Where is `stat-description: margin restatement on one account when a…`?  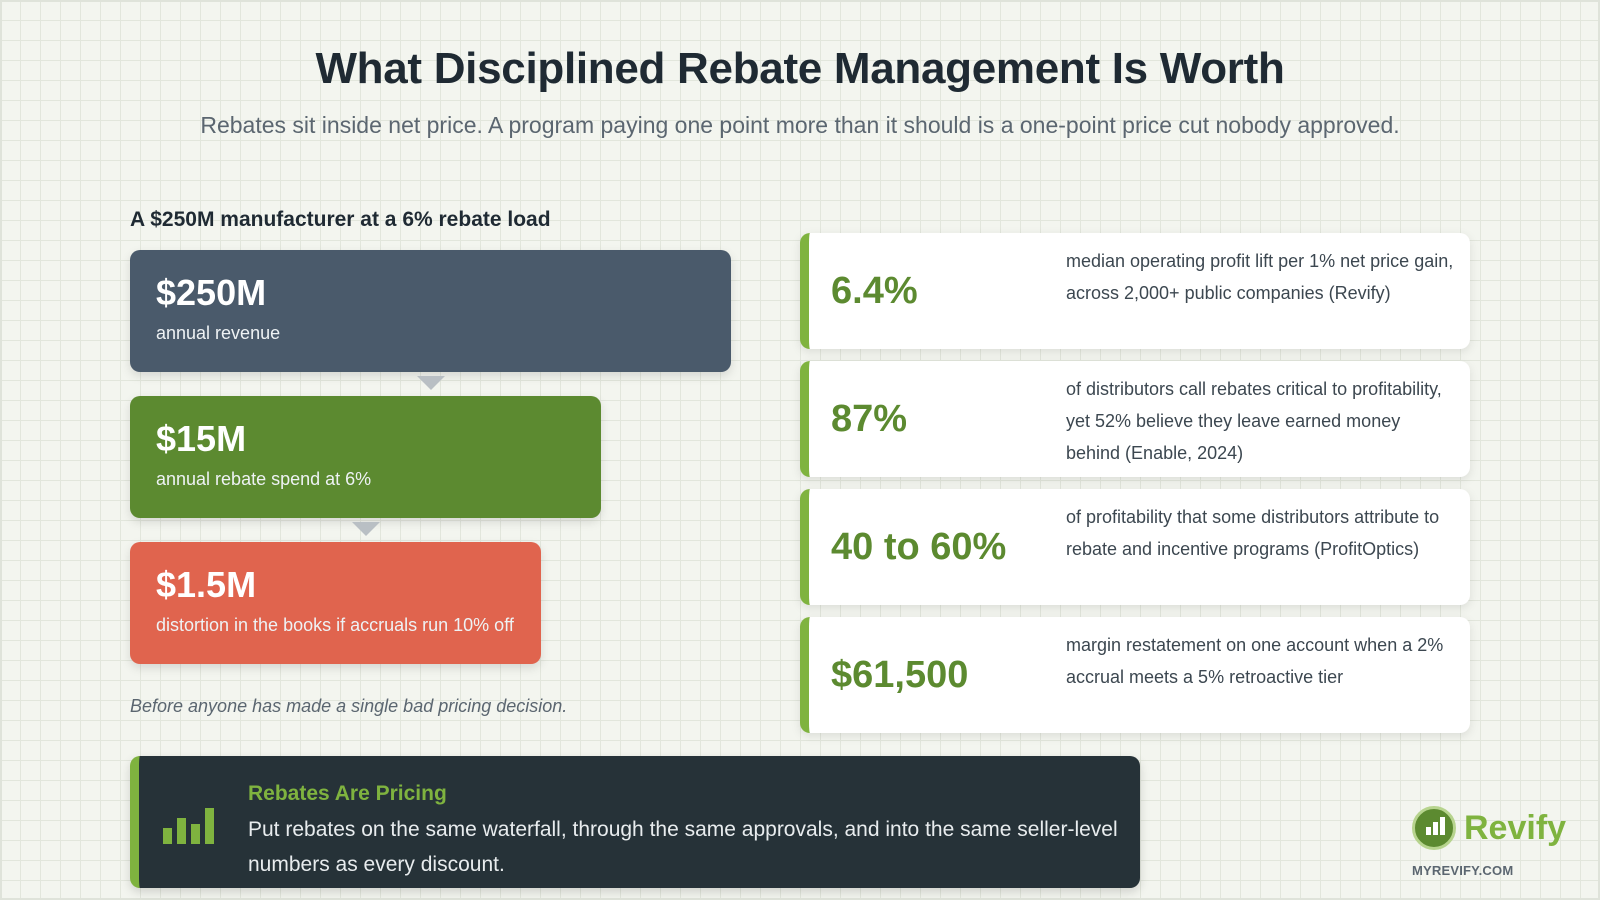
stat-description: margin restatement on one account when a… is located at coordinates (1255, 661).